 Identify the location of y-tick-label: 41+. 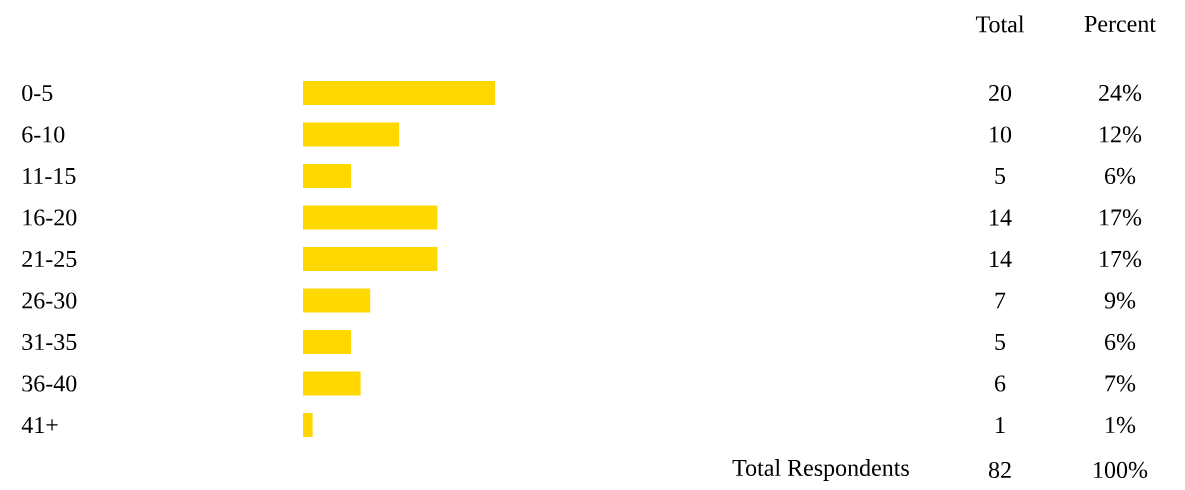
(39, 425).